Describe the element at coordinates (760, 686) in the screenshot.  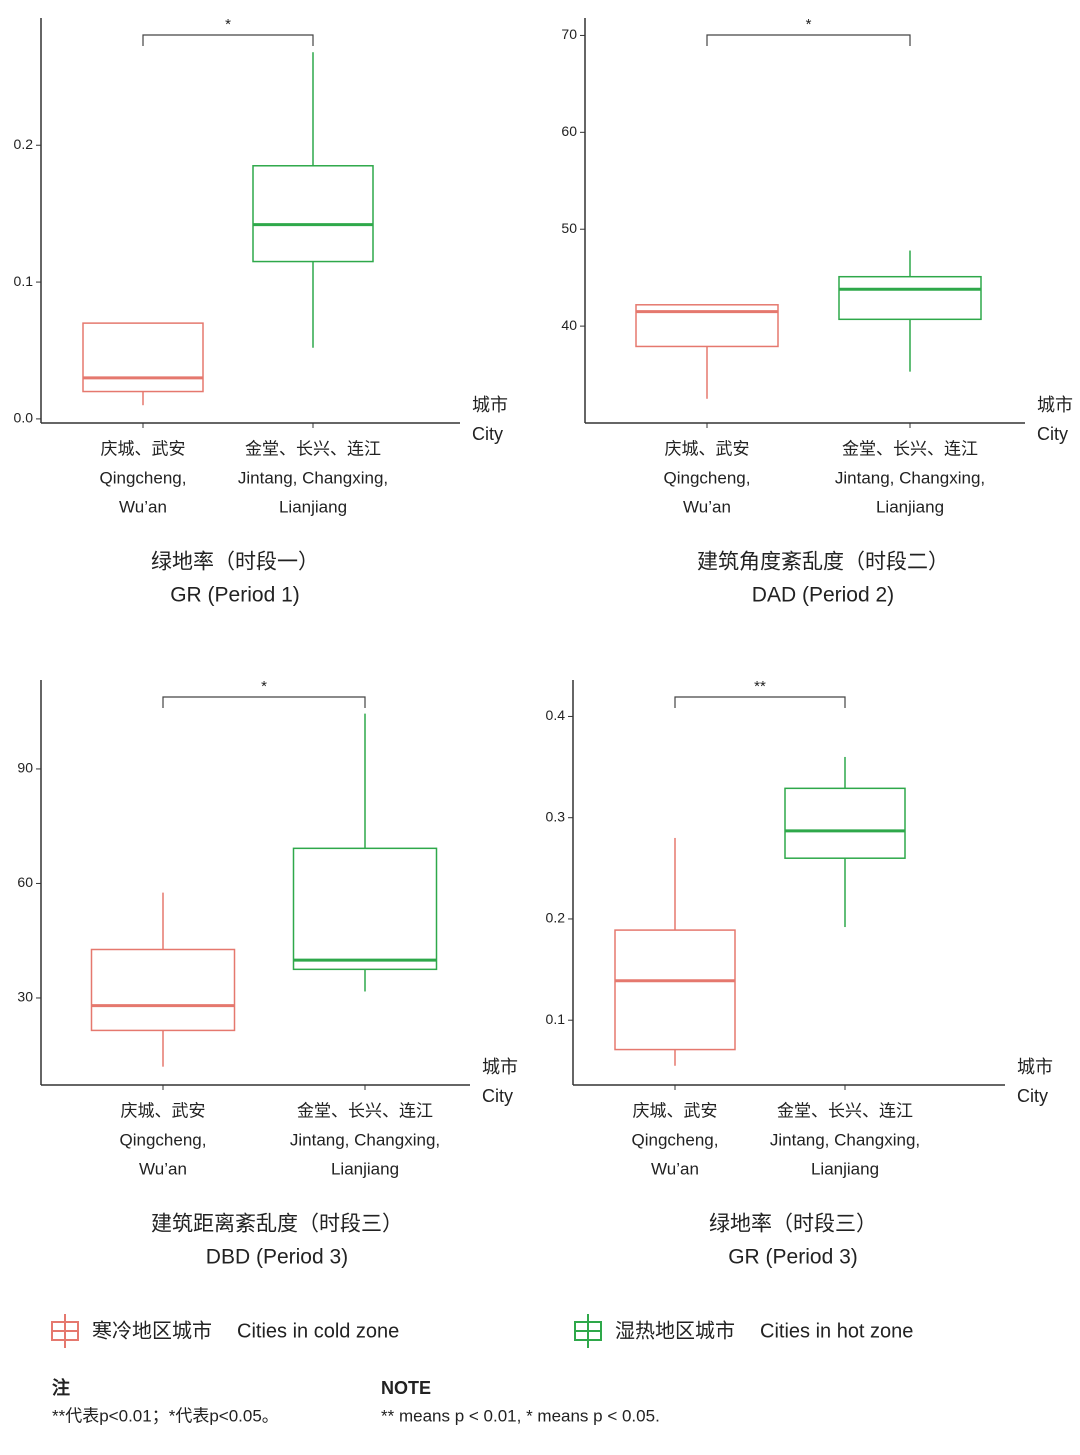
I see `significance: **` at that location.